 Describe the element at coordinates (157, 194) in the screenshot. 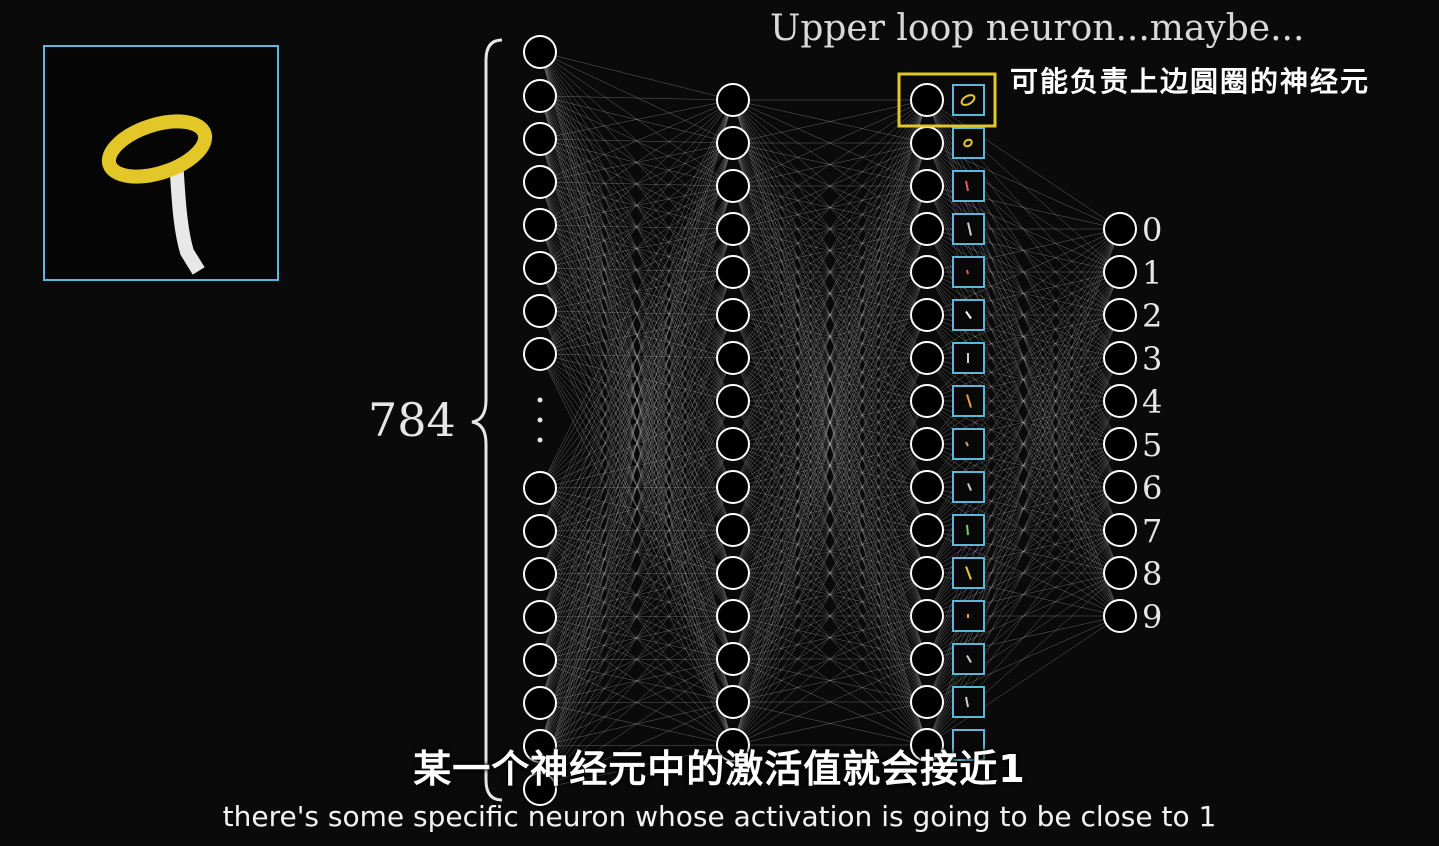

I see `digit-nine-drawing` at that location.